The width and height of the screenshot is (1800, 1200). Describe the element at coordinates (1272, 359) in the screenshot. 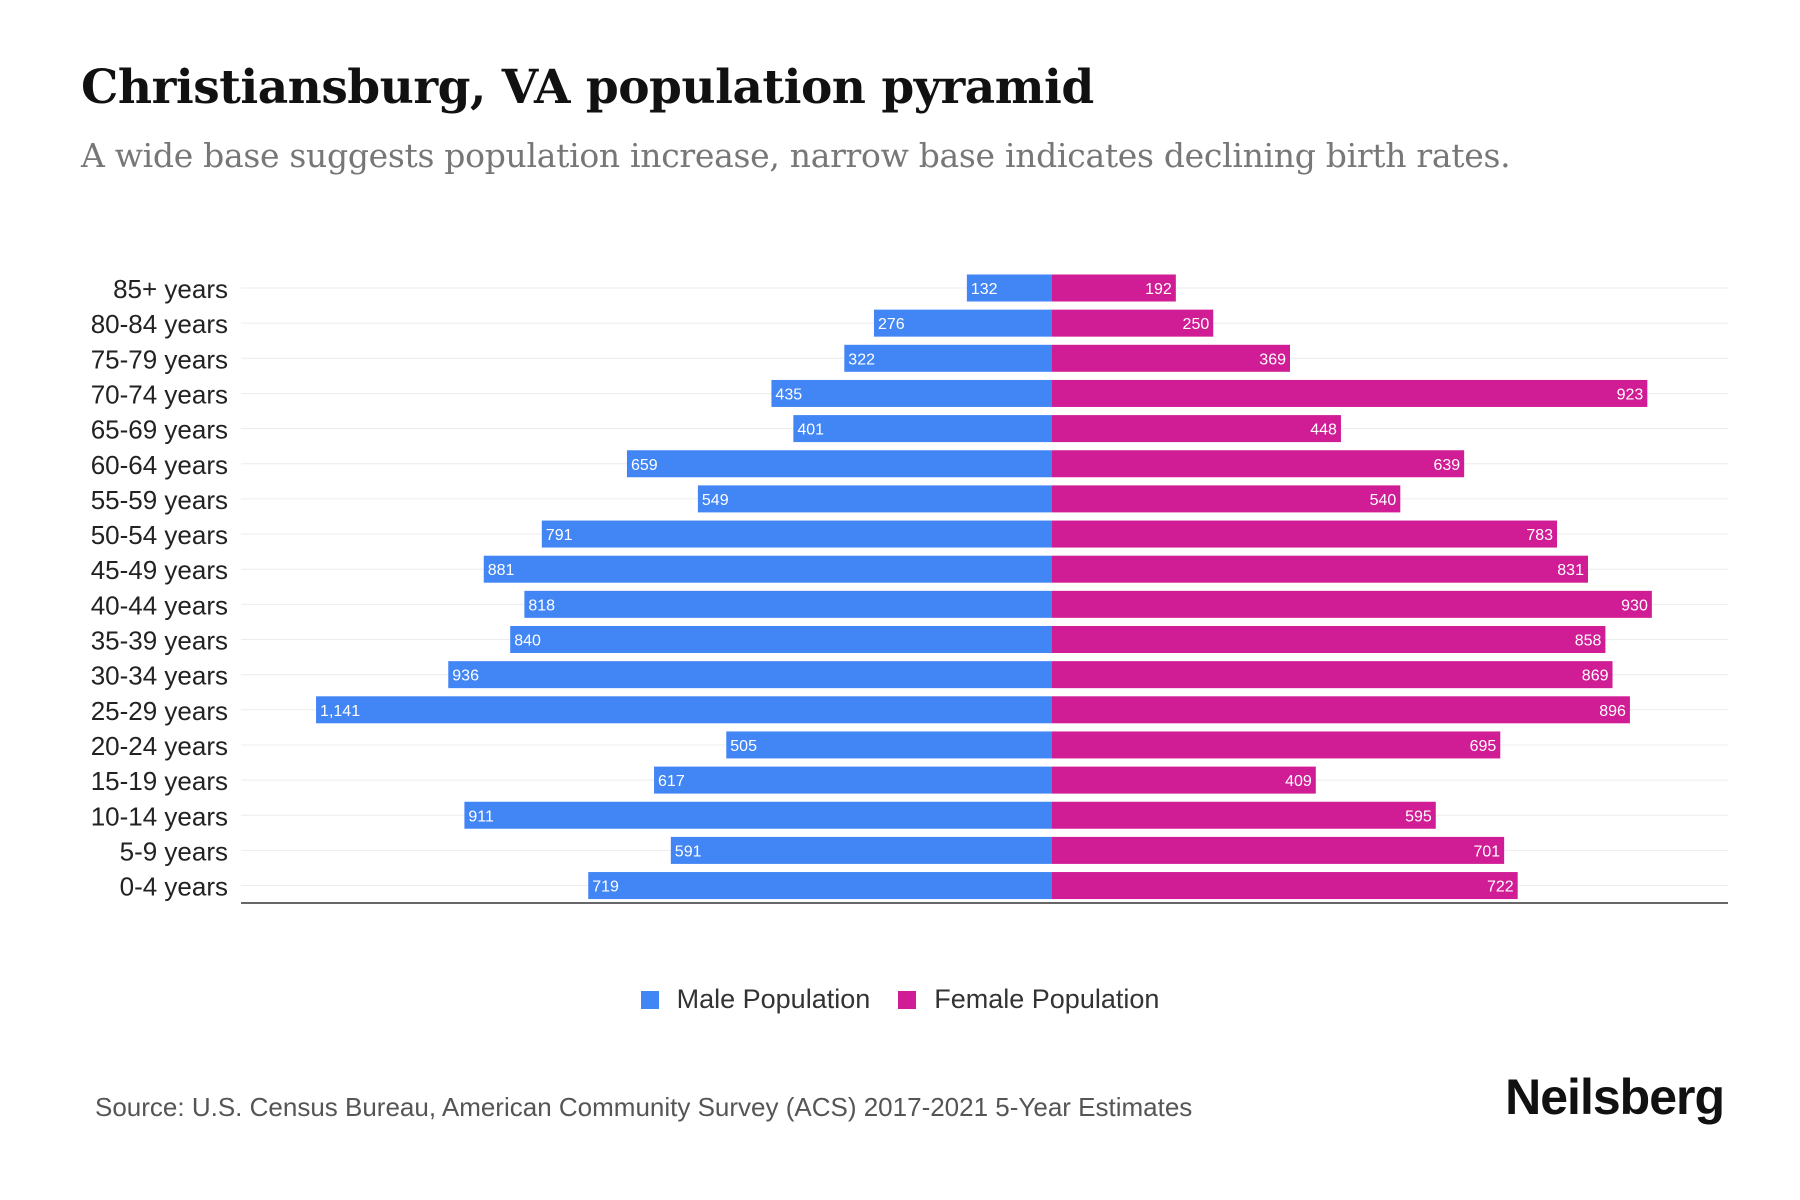

I see `female-value-label: 369` at that location.